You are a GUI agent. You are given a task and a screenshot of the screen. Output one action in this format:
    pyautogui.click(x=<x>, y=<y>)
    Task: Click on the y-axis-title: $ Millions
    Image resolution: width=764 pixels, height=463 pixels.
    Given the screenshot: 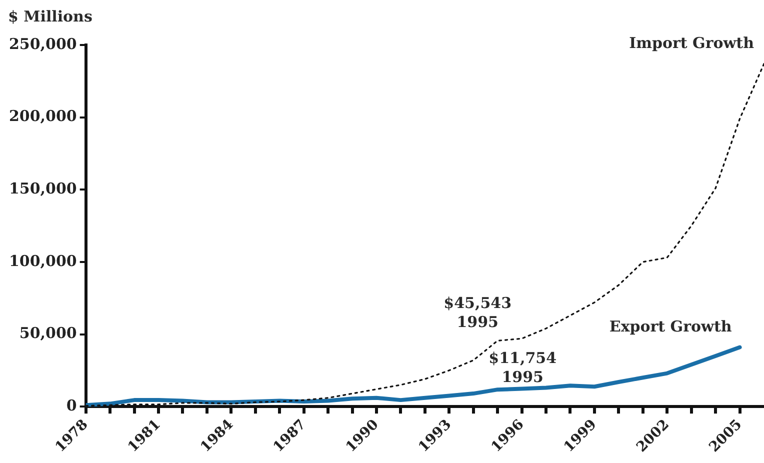 What is the action you would take?
    pyautogui.click(x=50, y=16)
    